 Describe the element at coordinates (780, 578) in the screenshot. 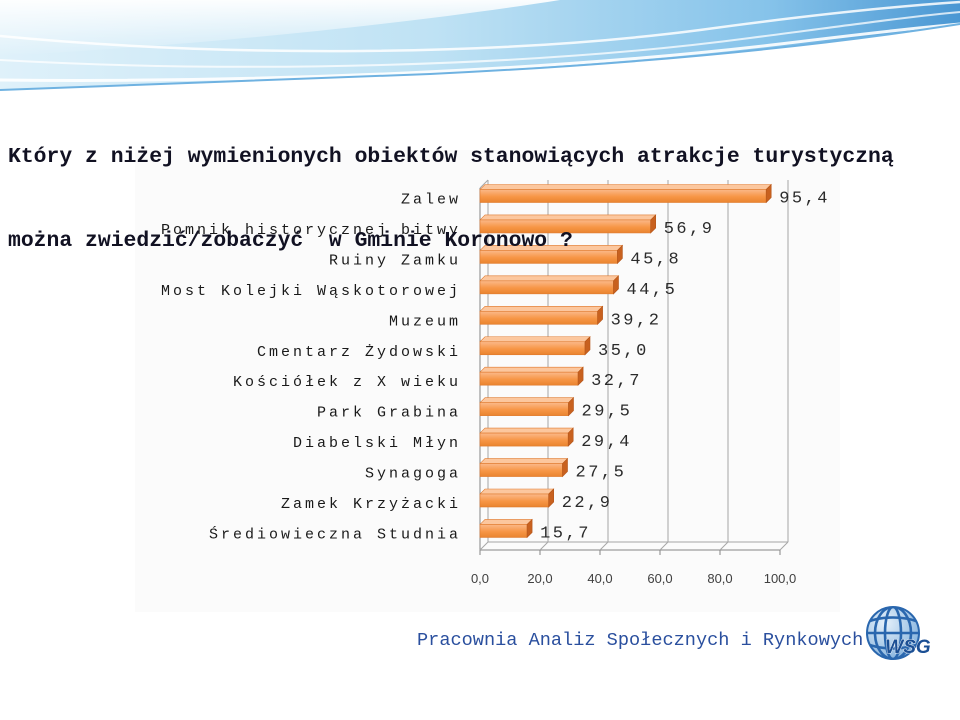

I see `x-tick-label: 100,0` at that location.